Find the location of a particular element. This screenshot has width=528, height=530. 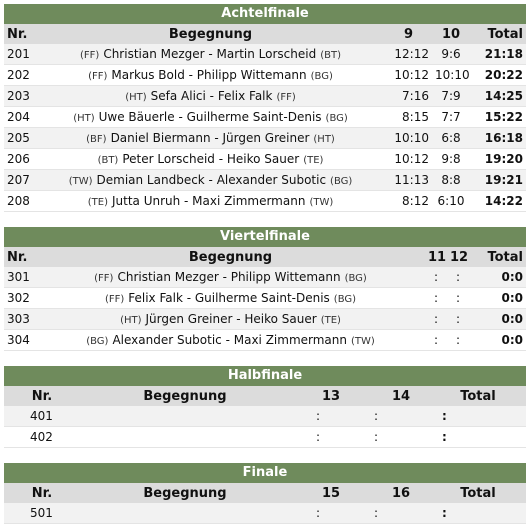

club-code: (TW) is located at coordinates (363, 341).